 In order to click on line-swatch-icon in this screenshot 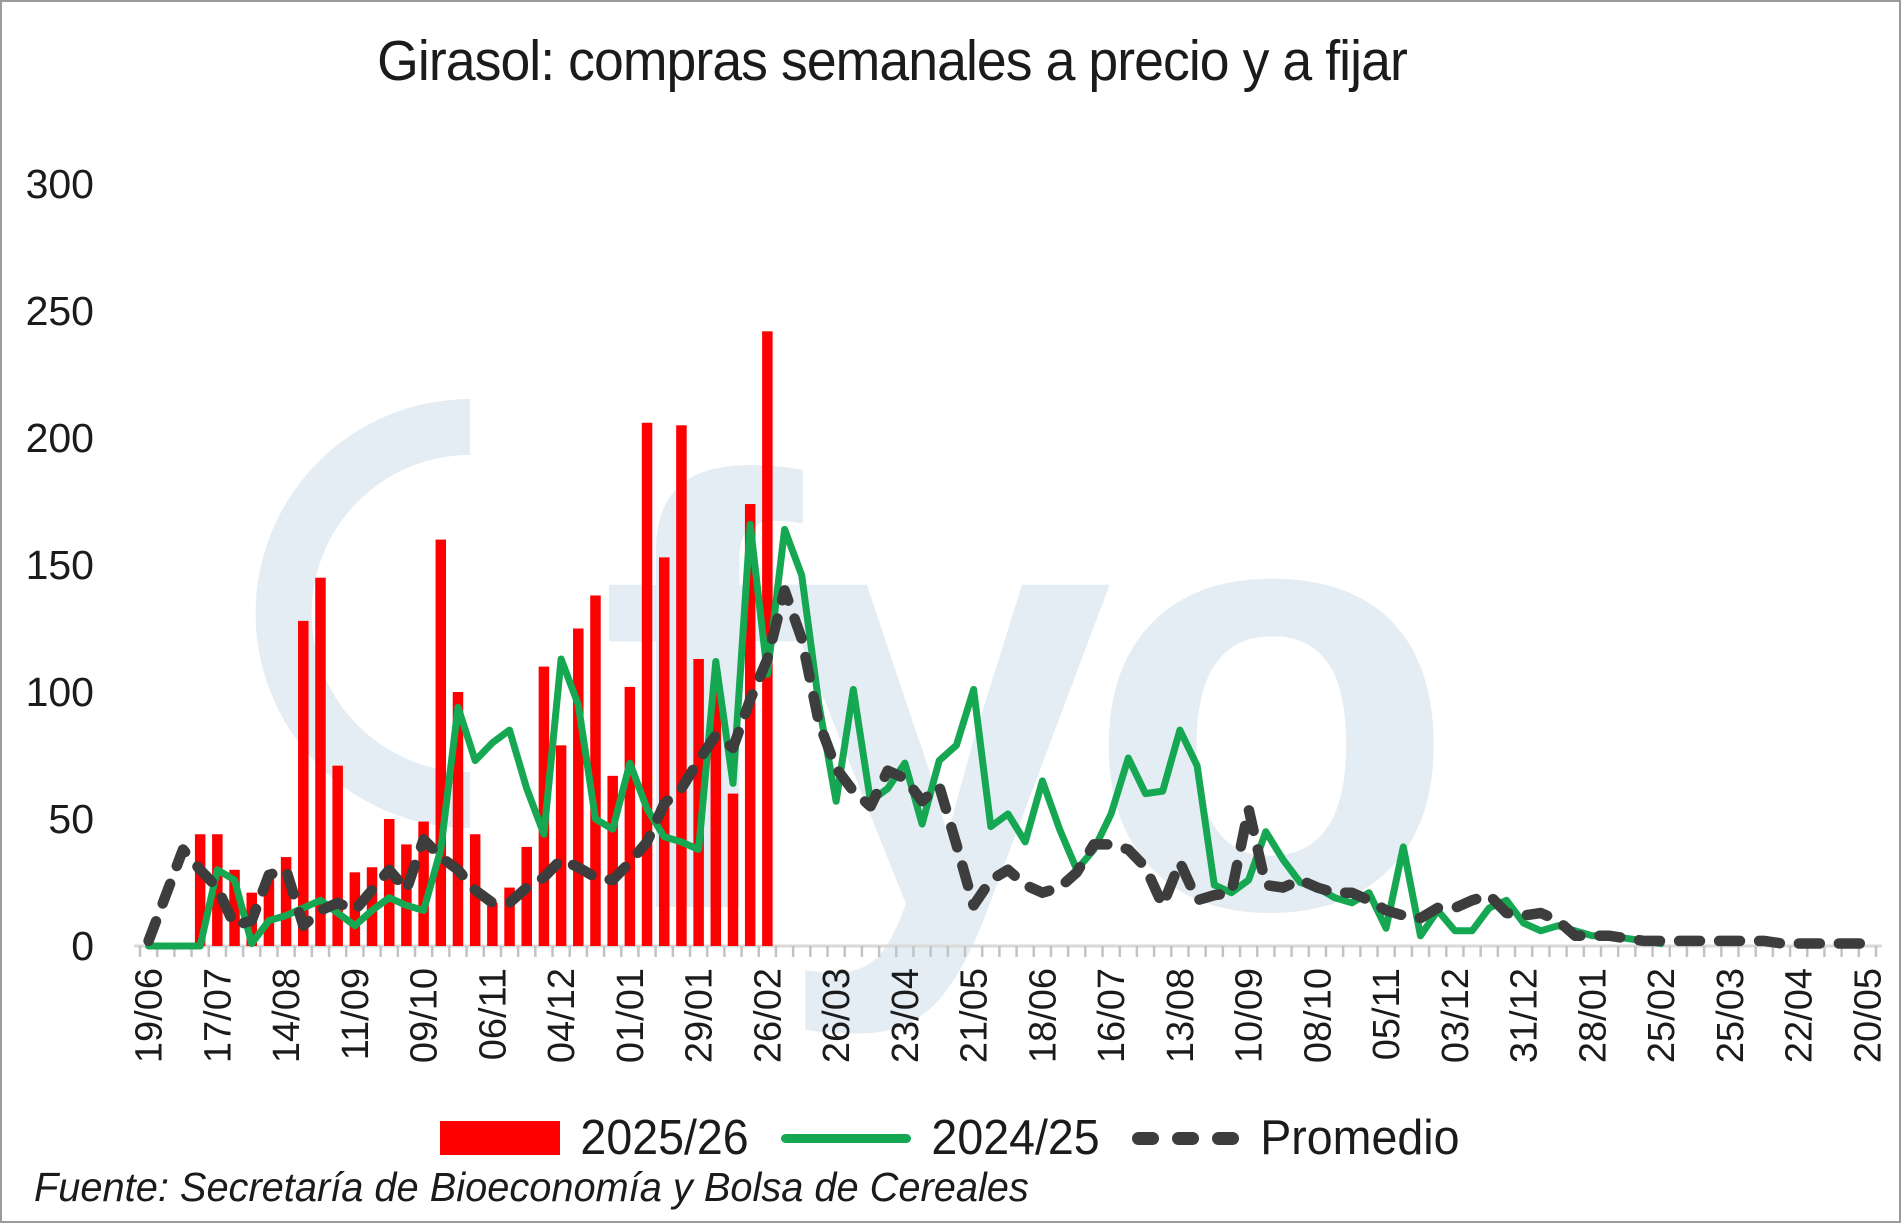, I will do `click(846, 1138)`.